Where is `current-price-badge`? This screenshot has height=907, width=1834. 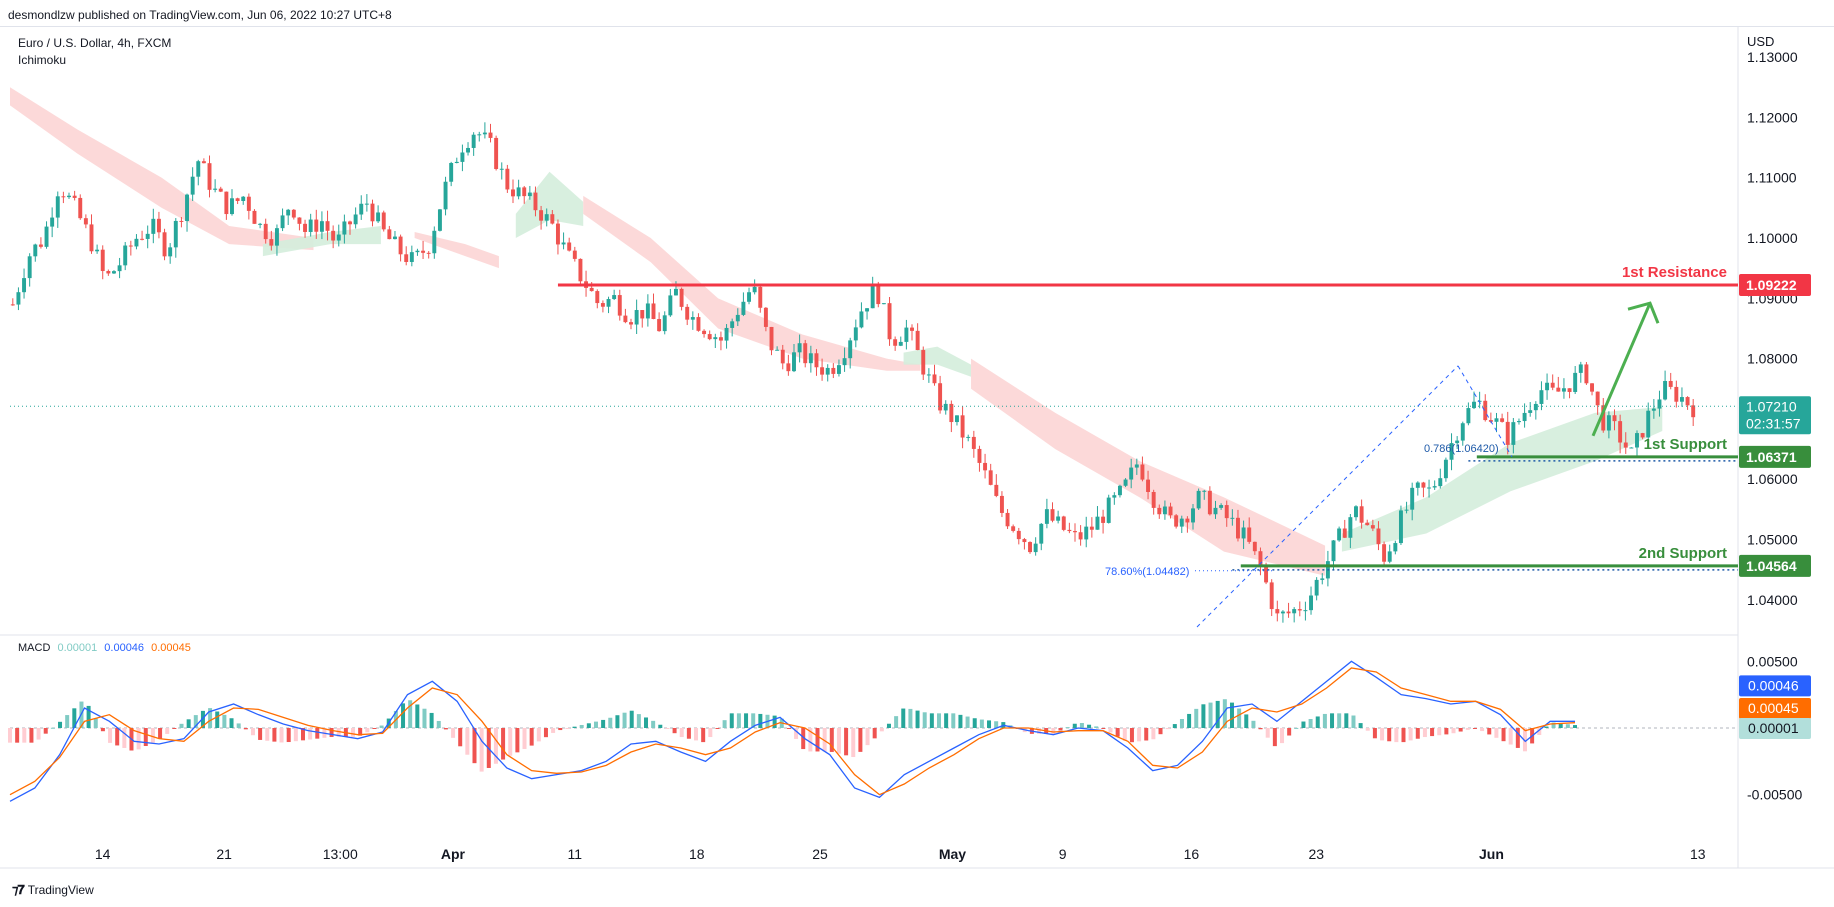
current-price-badge is located at coordinates (1775, 415).